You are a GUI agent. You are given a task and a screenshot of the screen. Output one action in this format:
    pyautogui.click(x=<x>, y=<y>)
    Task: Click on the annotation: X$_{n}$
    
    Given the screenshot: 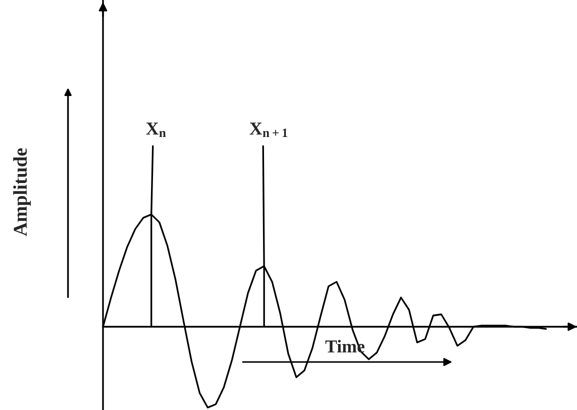 What is the action you would take?
    pyautogui.click(x=156, y=129)
    